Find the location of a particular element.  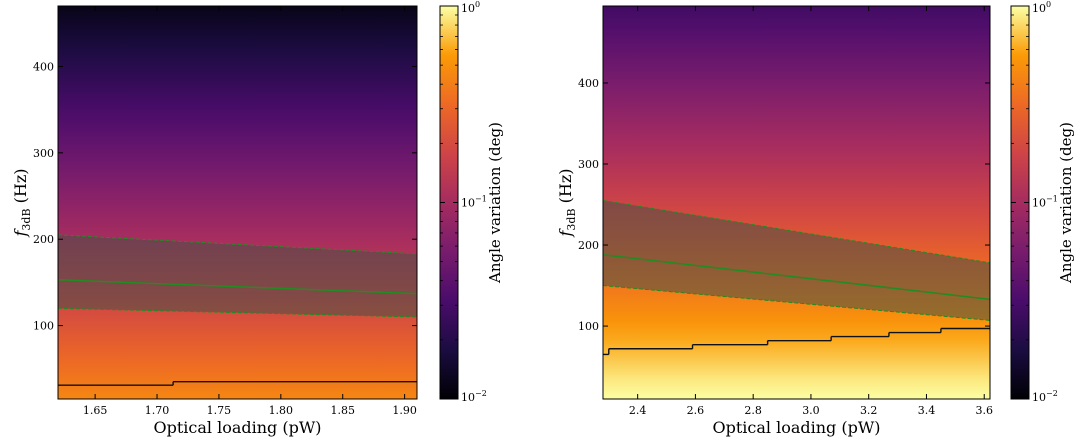

x-tick-label: 3.0 is located at coordinates (811, 410).